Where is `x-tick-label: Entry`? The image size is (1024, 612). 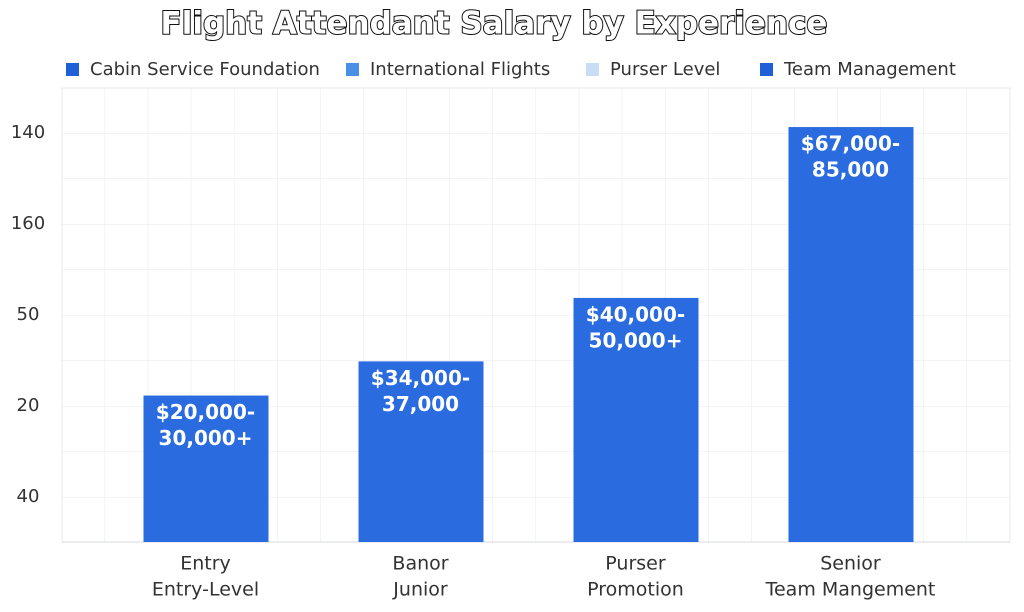 x-tick-label: Entry is located at coordinates (205, 564).